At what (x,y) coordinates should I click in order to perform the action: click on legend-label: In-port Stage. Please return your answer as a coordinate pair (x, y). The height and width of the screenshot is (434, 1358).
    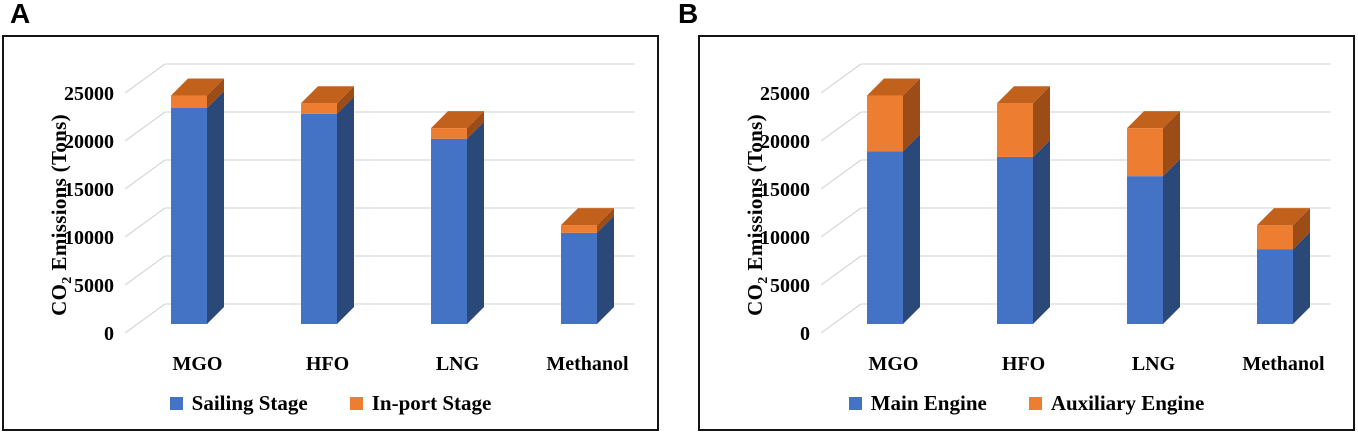
    Looking at the image, I should click on (431, 403).